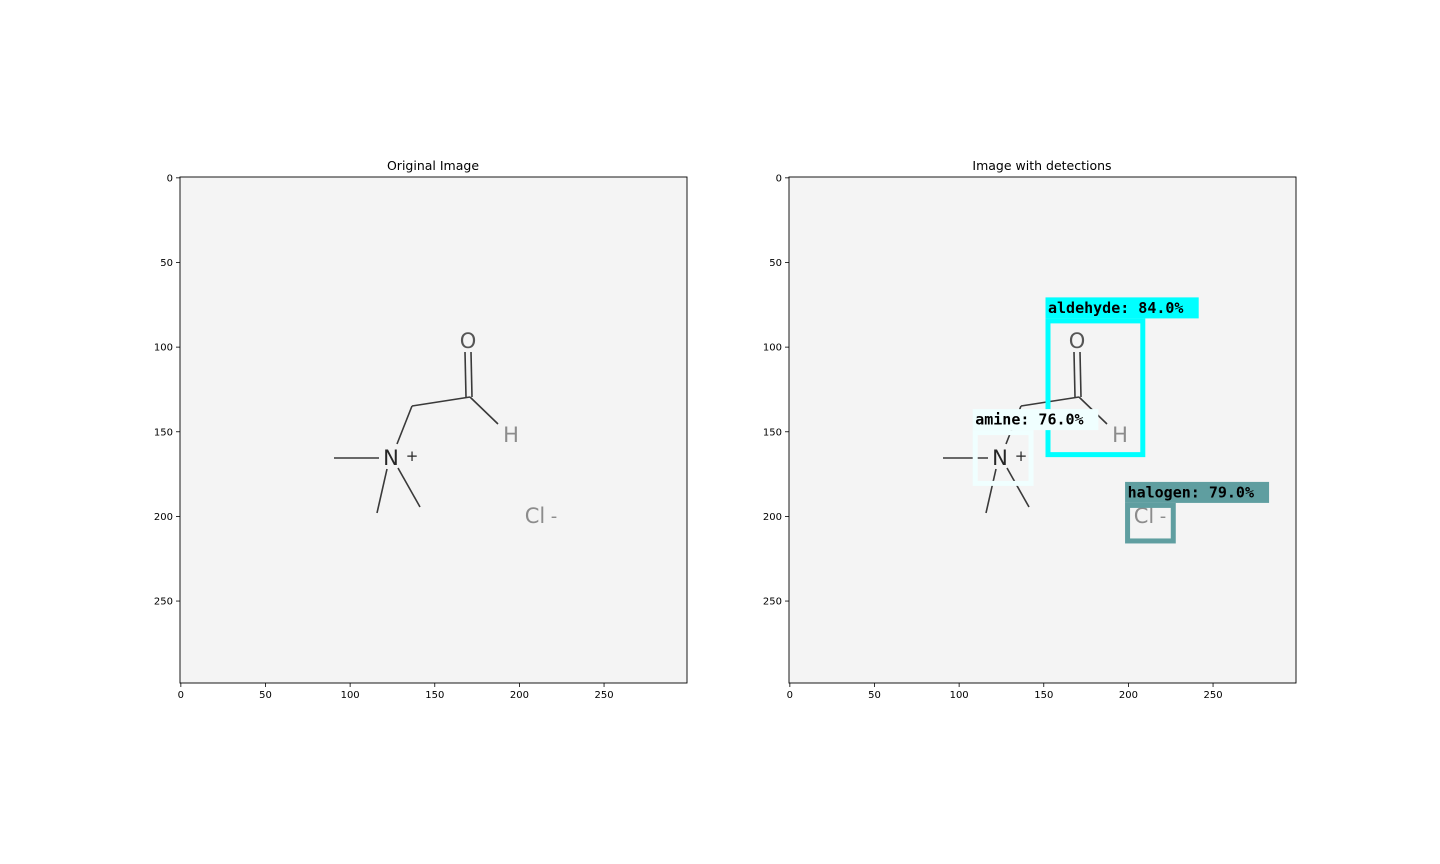 The image size is (1440, 864). What do you see at coordinates (1191, 492) in the screenshot?
I see `detection-label-halogen: halogen: 79.0%` at bounding box center [1191, 492].